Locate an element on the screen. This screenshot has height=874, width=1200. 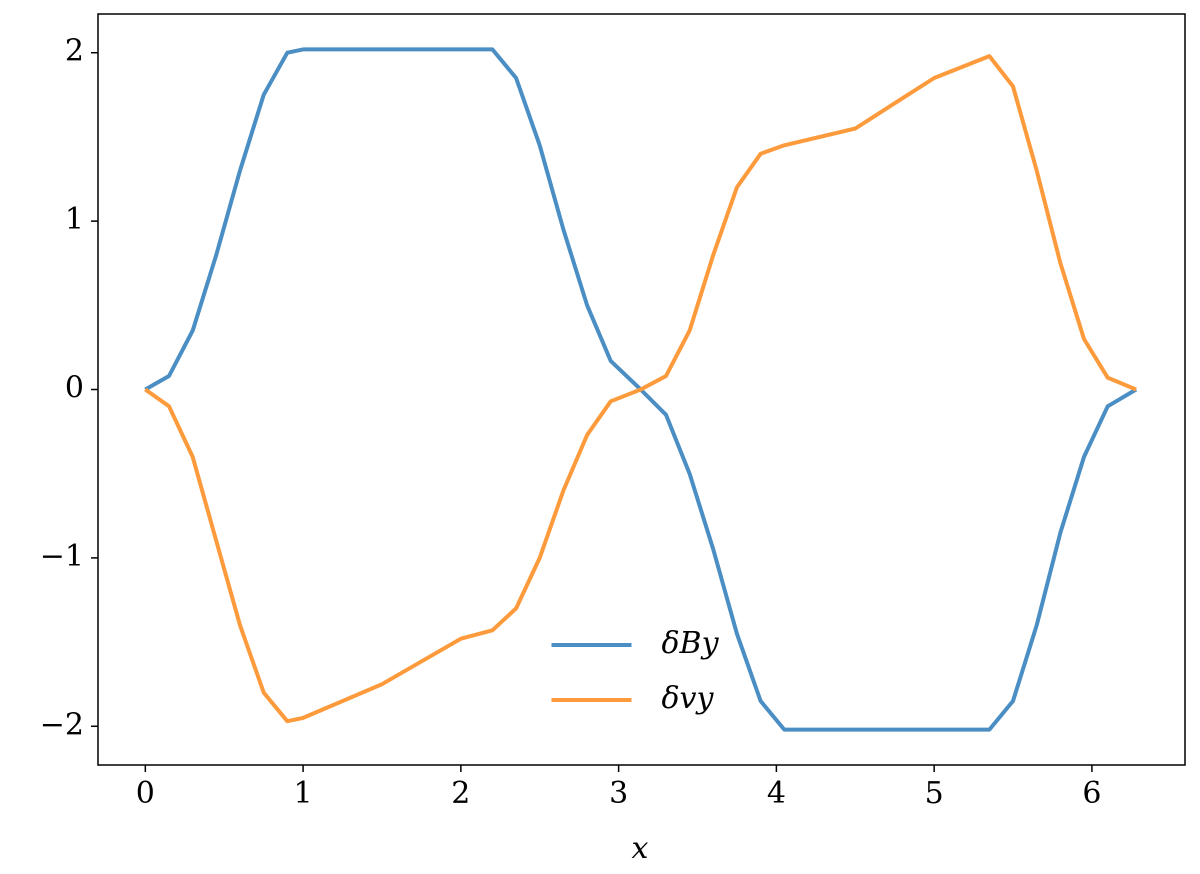
x-tick-label: 5 is located at coordinates (934, 793).